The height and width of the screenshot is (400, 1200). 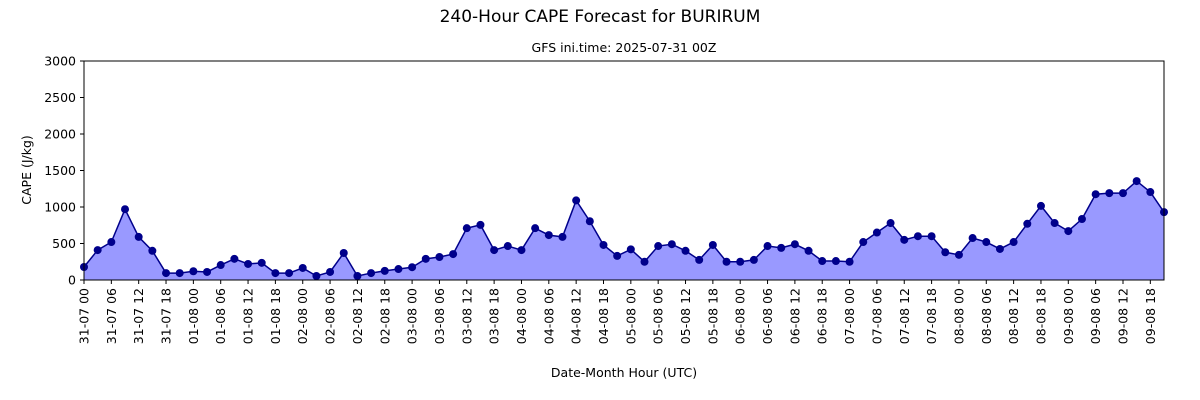 I want to click on x-tick-label: 03-08 06, so click(x=439, y=316).